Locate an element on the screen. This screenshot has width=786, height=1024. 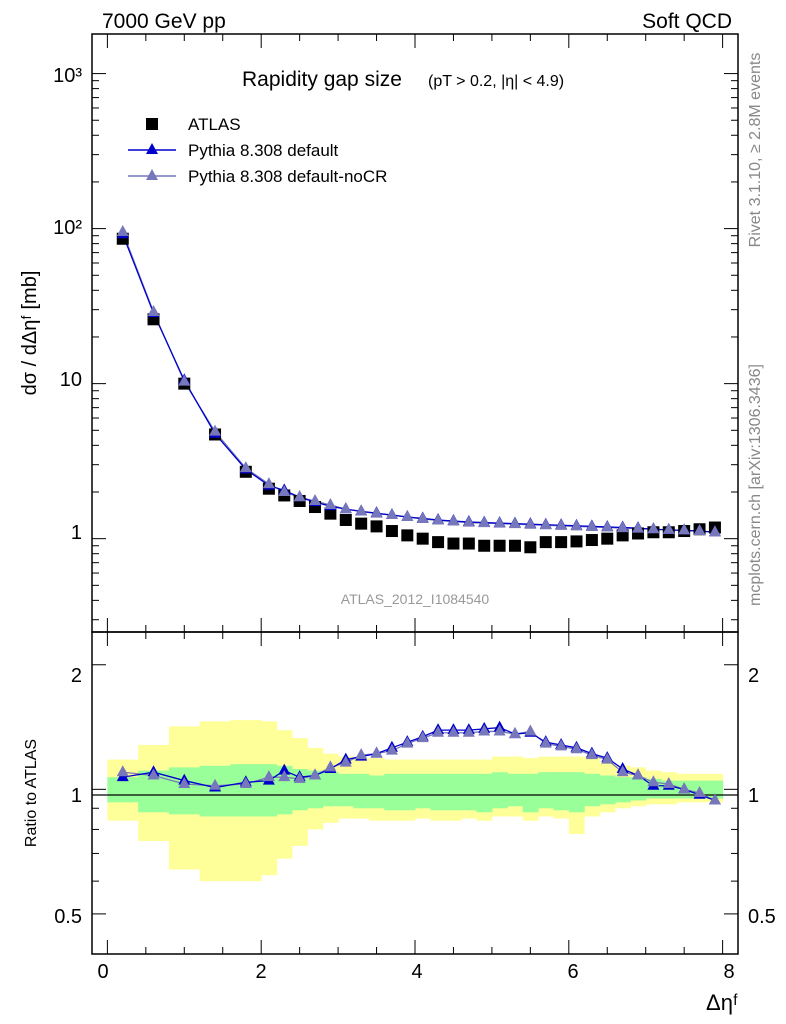
ratio-tick-label-0.5-right: 0.5 is located at coordinates (762, 917).